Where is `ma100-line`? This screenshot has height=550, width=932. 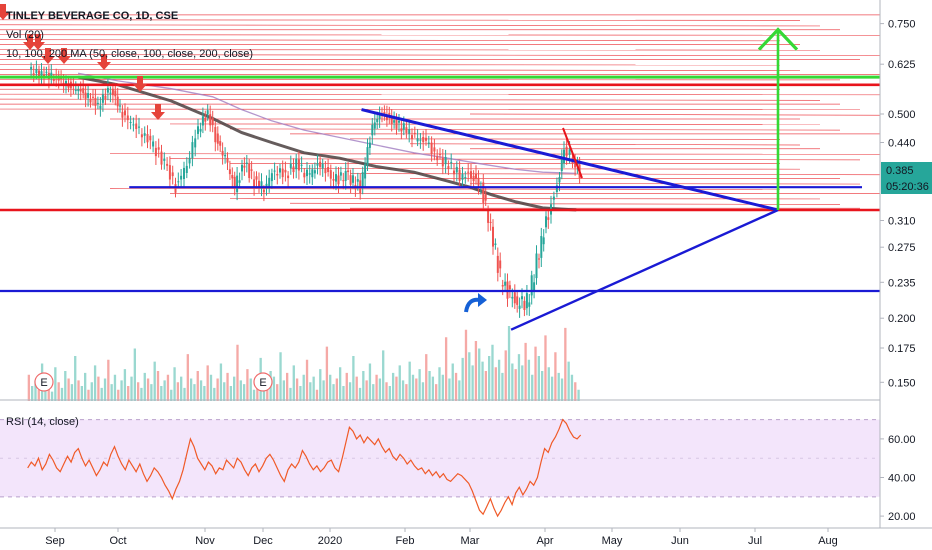
ma100-line is located at coordinates (327, 123).